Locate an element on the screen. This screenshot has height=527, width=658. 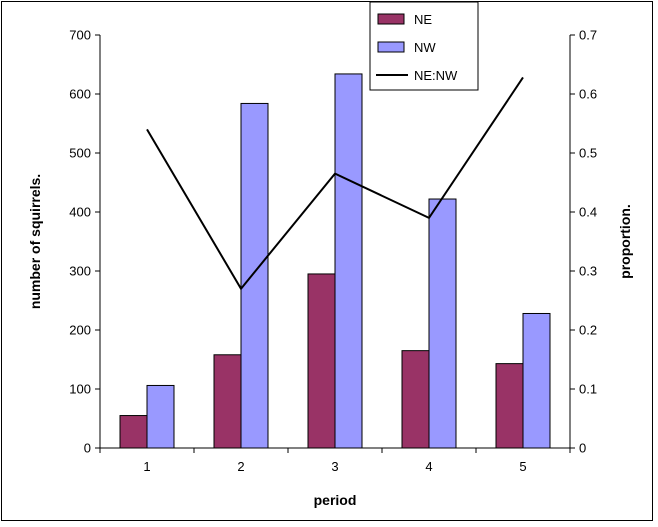
y2-tick-label: 0.1 is located at coordinates (588, 389).